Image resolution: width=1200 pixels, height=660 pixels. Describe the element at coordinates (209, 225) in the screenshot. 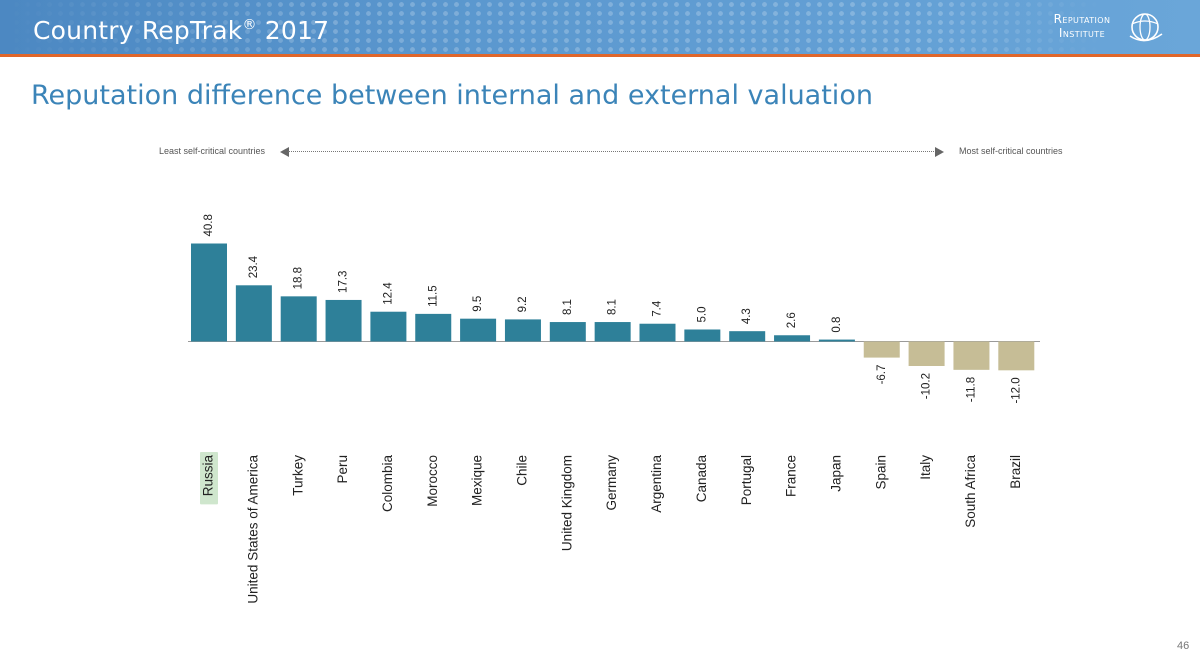

I see `value-label-0: 40.8` at that location.